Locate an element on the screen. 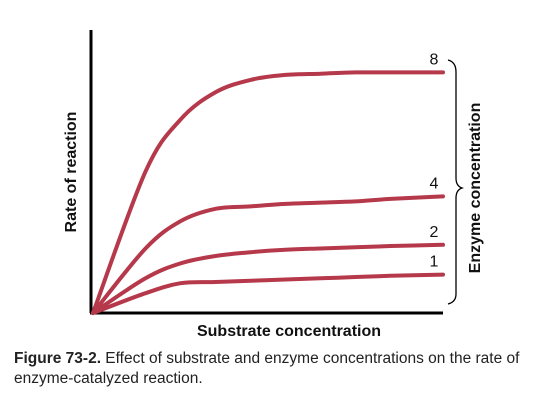 This screenshot has height=402, width=541. x-axis-label: Substrate concentration is located at coordinates (289, 331).